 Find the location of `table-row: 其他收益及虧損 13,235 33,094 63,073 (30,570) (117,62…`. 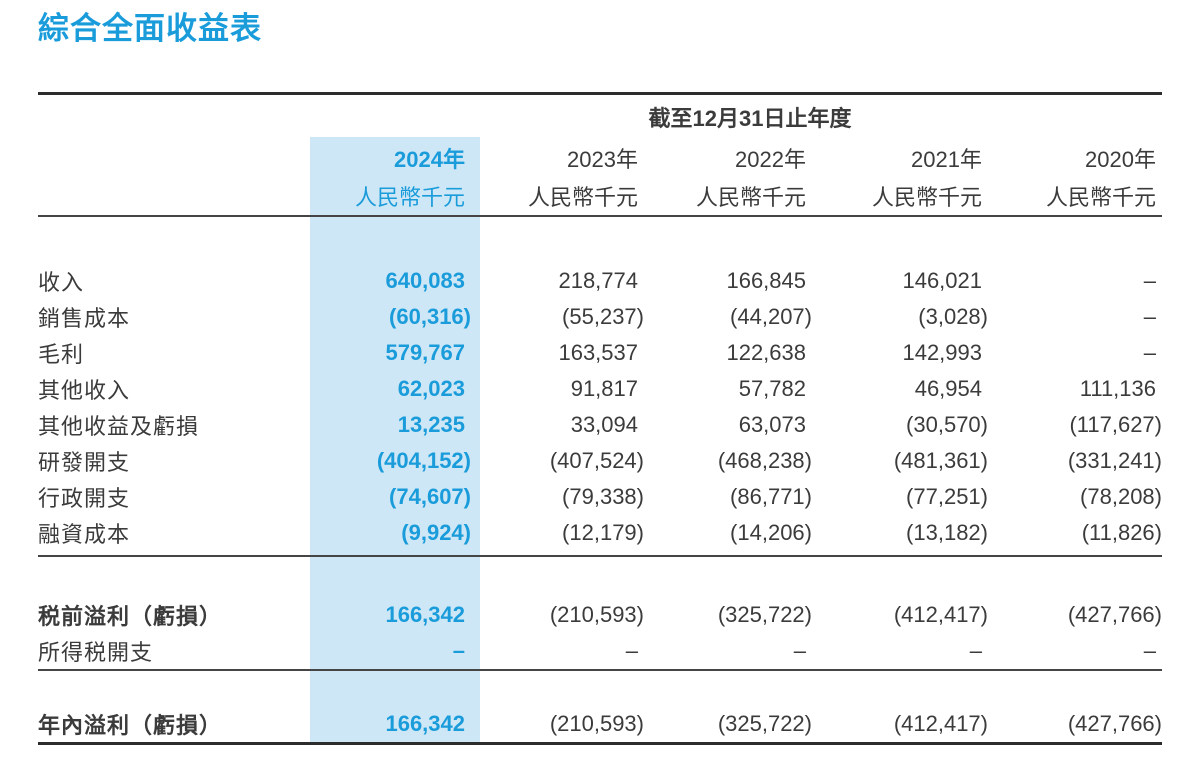

table-row: 其他收益及虧損 13,235 33,094 63,073 (30,570) (117,62… is located at coordinates (600, 425).